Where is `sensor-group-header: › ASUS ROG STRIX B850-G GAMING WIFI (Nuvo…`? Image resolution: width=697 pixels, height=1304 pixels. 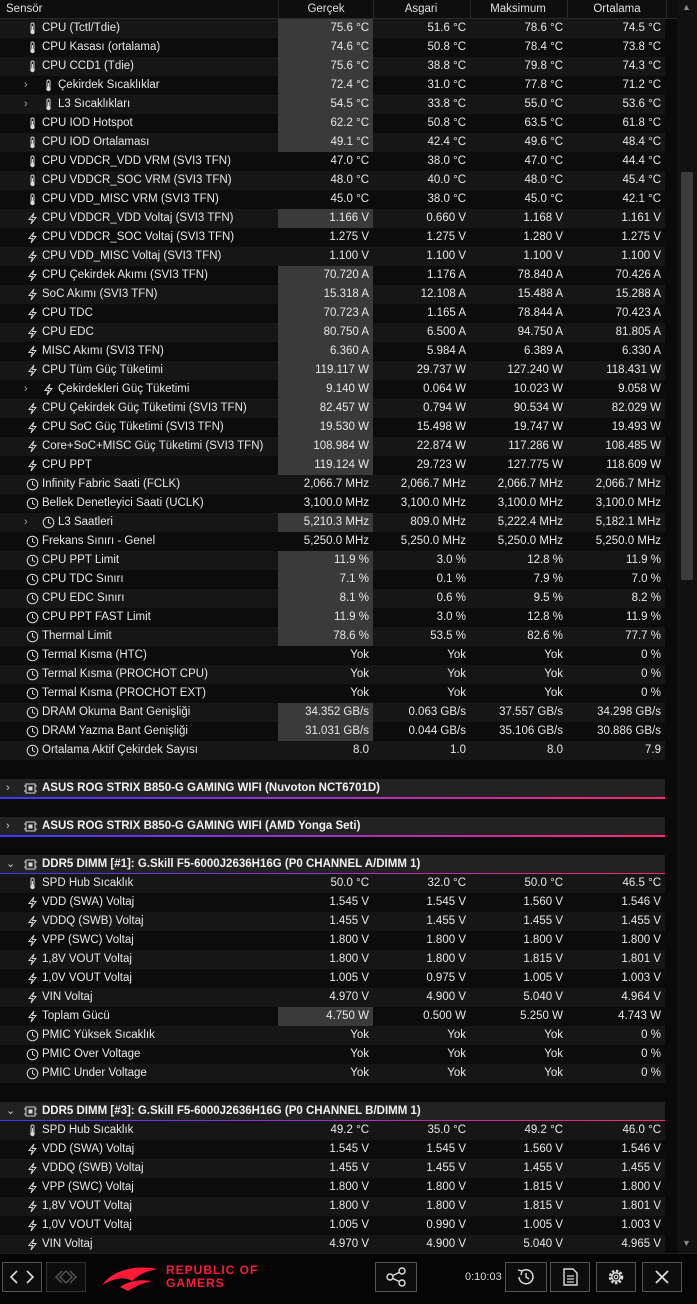
sensor-group-header: › ASUS ROG STRIX B850-G GAMING WIFI (Nuvo… is located at coordinates (332, 788).